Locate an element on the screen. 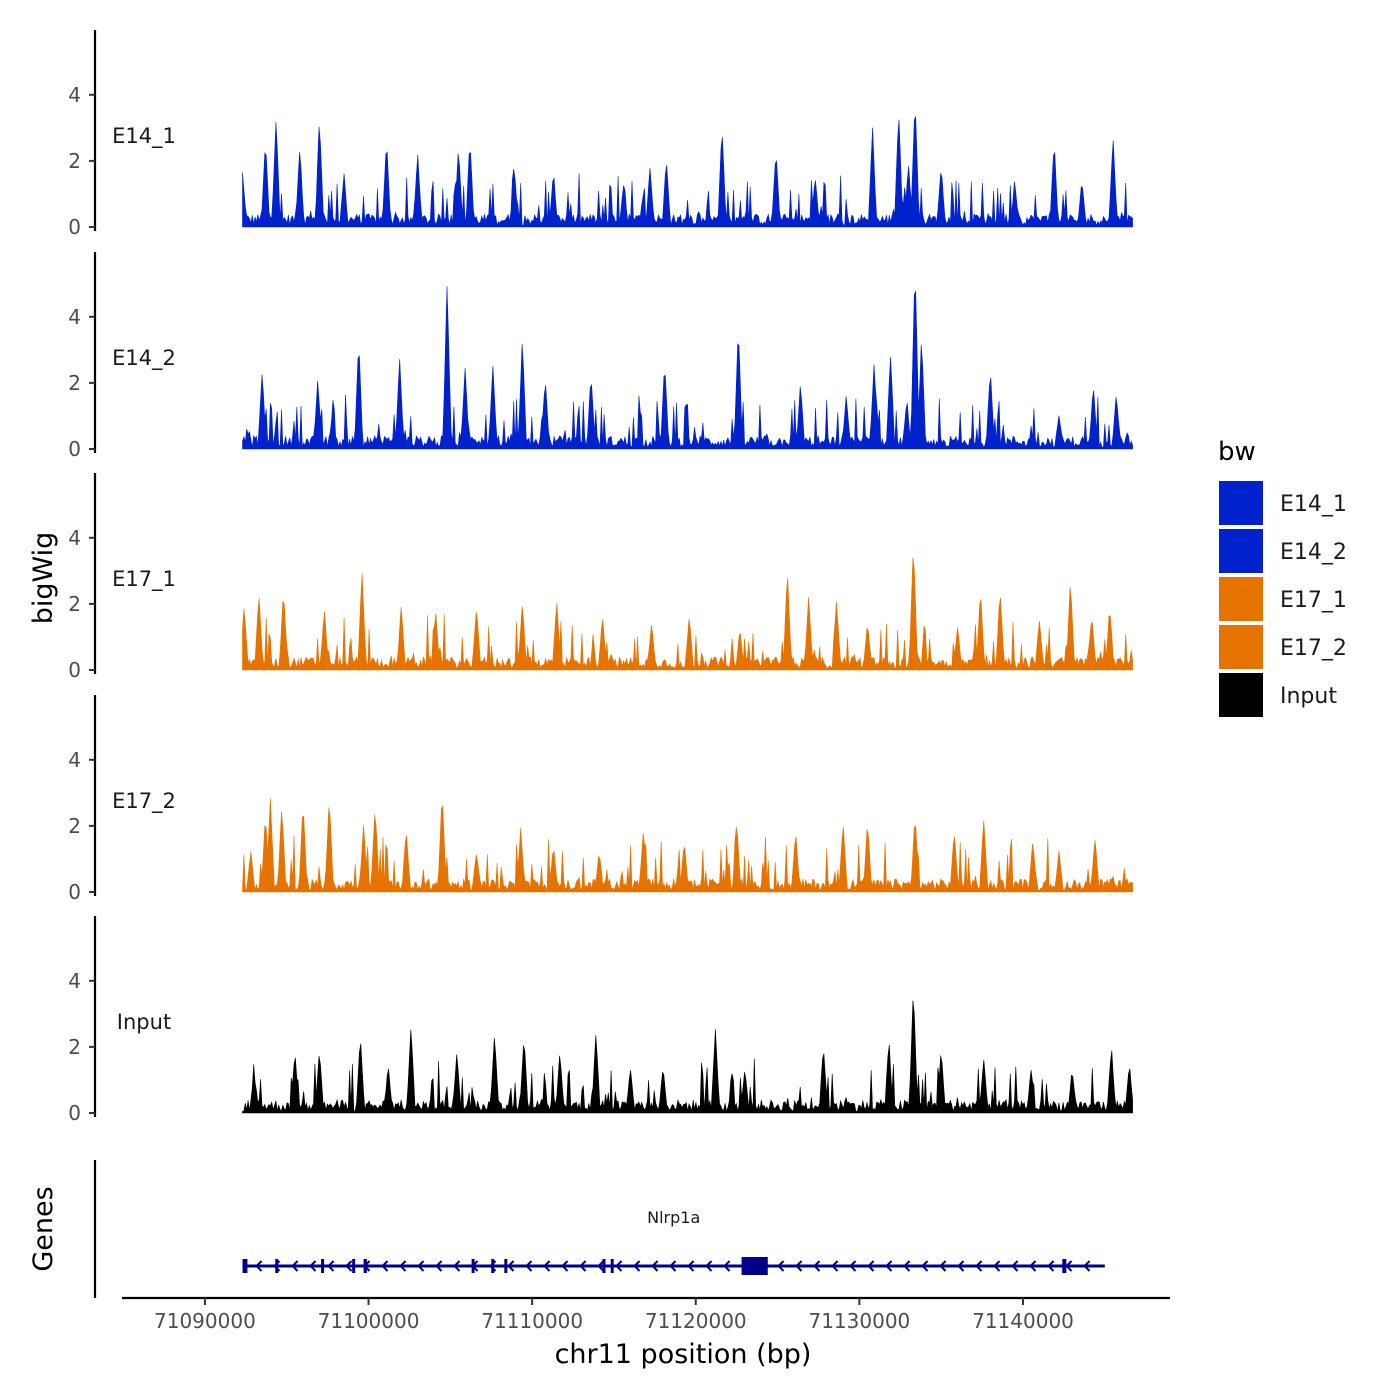 The height and width of the screenshot is (1400, 1400). track-E17_2: 0 2 4 E17_2 is located at coordinates (600, 799).